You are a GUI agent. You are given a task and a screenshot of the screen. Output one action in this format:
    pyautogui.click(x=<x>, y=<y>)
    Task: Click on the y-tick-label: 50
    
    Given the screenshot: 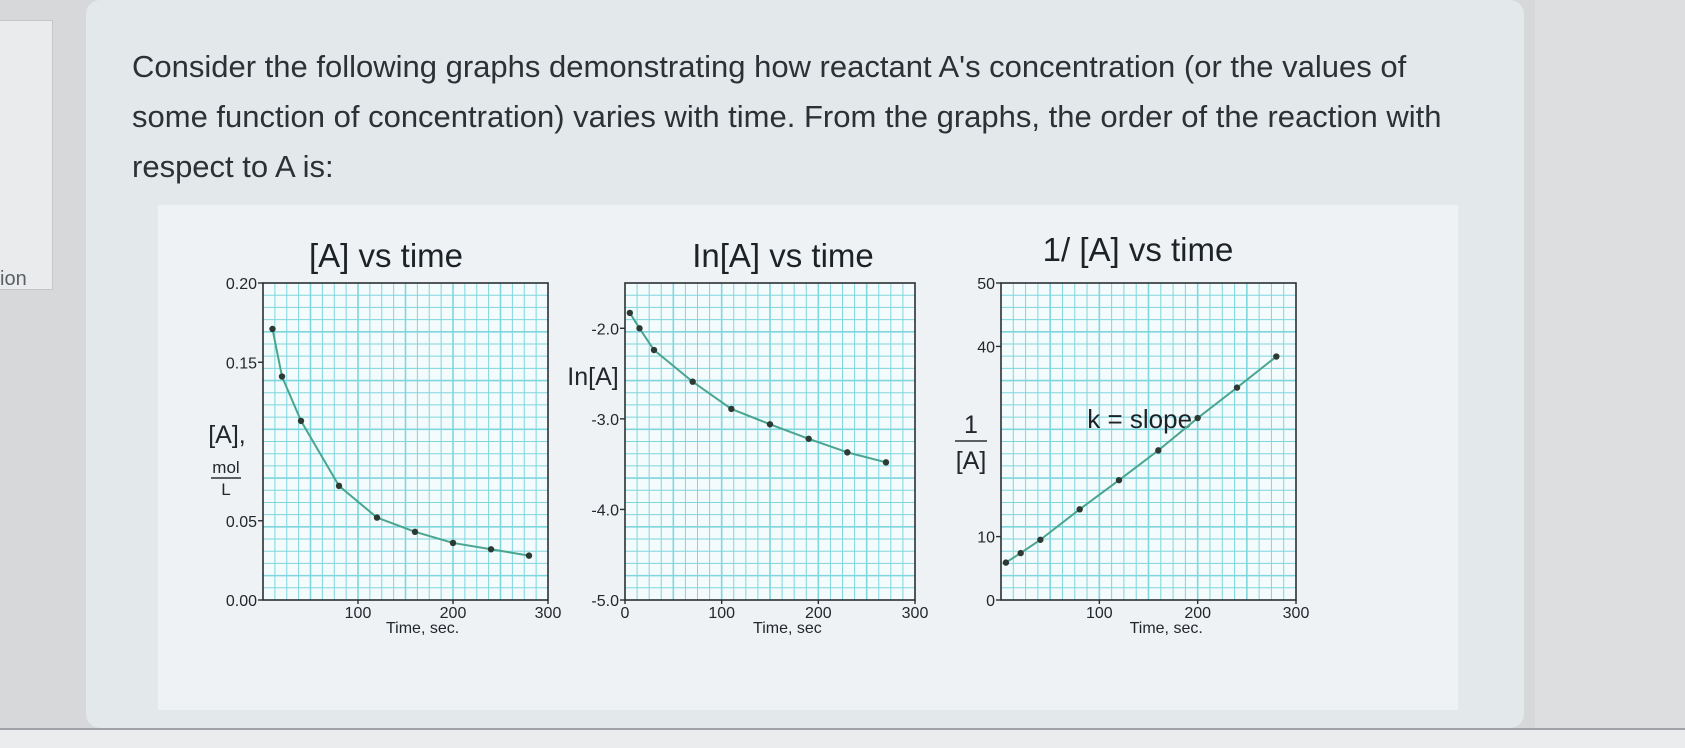 What is the action you would take?
    pyautogui.click(x=986, y=284)
    